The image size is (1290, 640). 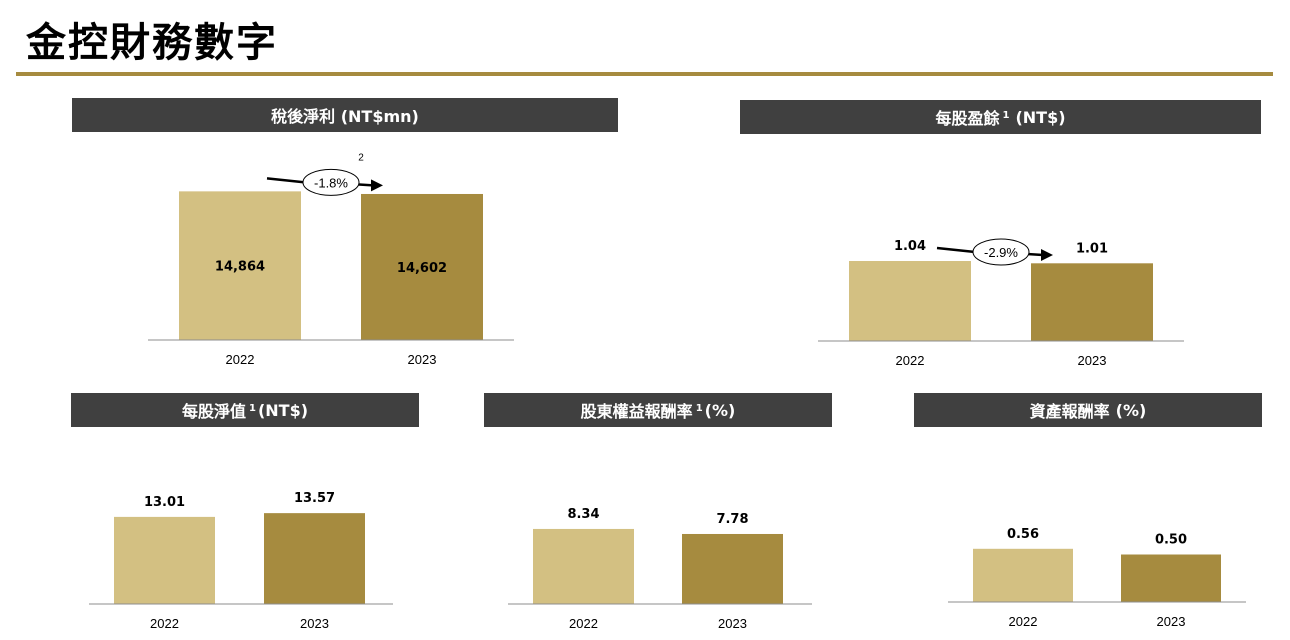 What do you see at coordinates (1088, 515) in the screenshot?
I see `roa-panel: 資產報酬率 (%) 0.56 2022 0.50 2023` at bounding box center [1088, 515].